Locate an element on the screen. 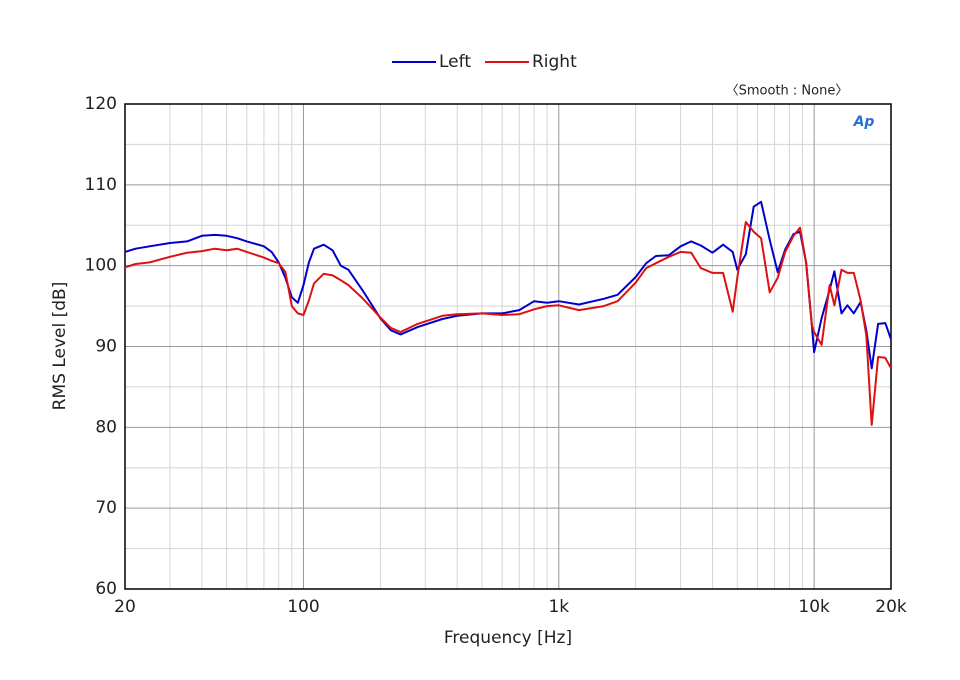  x-tick-label: 10k is located at coordinates (814, 607).